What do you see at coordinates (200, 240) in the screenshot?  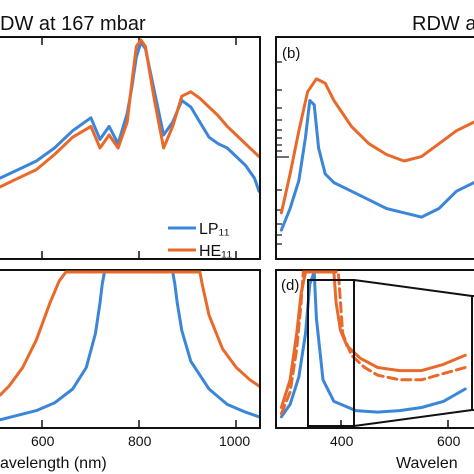 I see `legend: LP₁₁ HE₁₁` at bounding box center [200, 240].